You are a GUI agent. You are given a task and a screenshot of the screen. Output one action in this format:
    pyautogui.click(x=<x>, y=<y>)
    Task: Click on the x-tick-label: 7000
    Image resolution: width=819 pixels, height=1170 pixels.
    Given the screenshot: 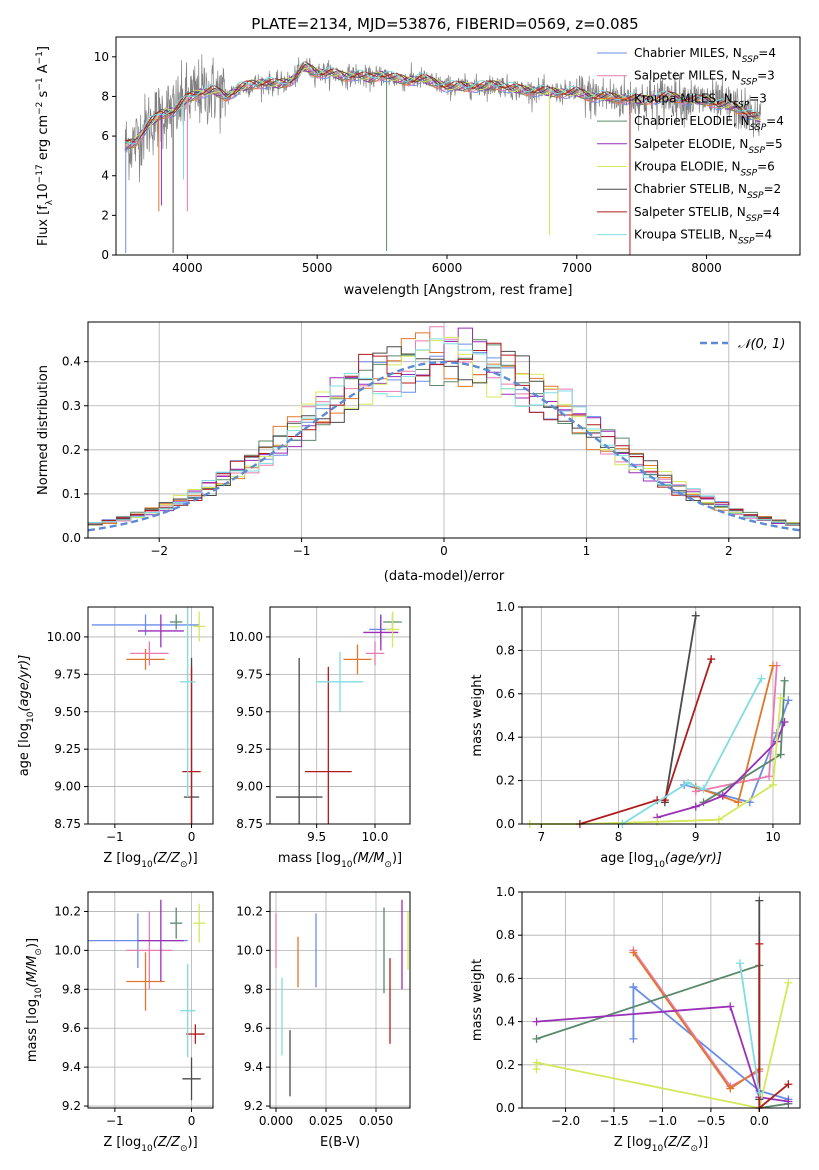 What is the action you would take?
    pyautogui.click(x=576, y=268)
    